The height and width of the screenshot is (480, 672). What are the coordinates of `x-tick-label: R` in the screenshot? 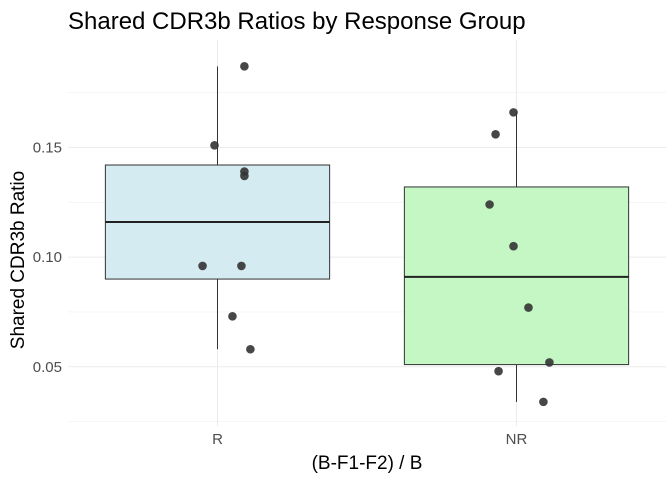 It's located at (217, 439).